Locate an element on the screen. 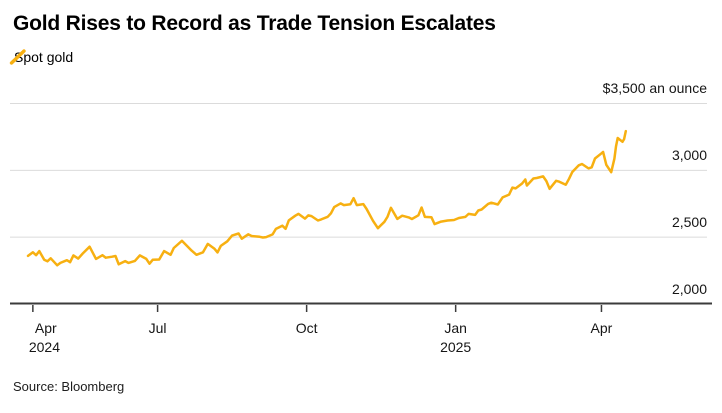 The image size is (722, 413). legend: Spot gold is located at coordinates (40, 57).